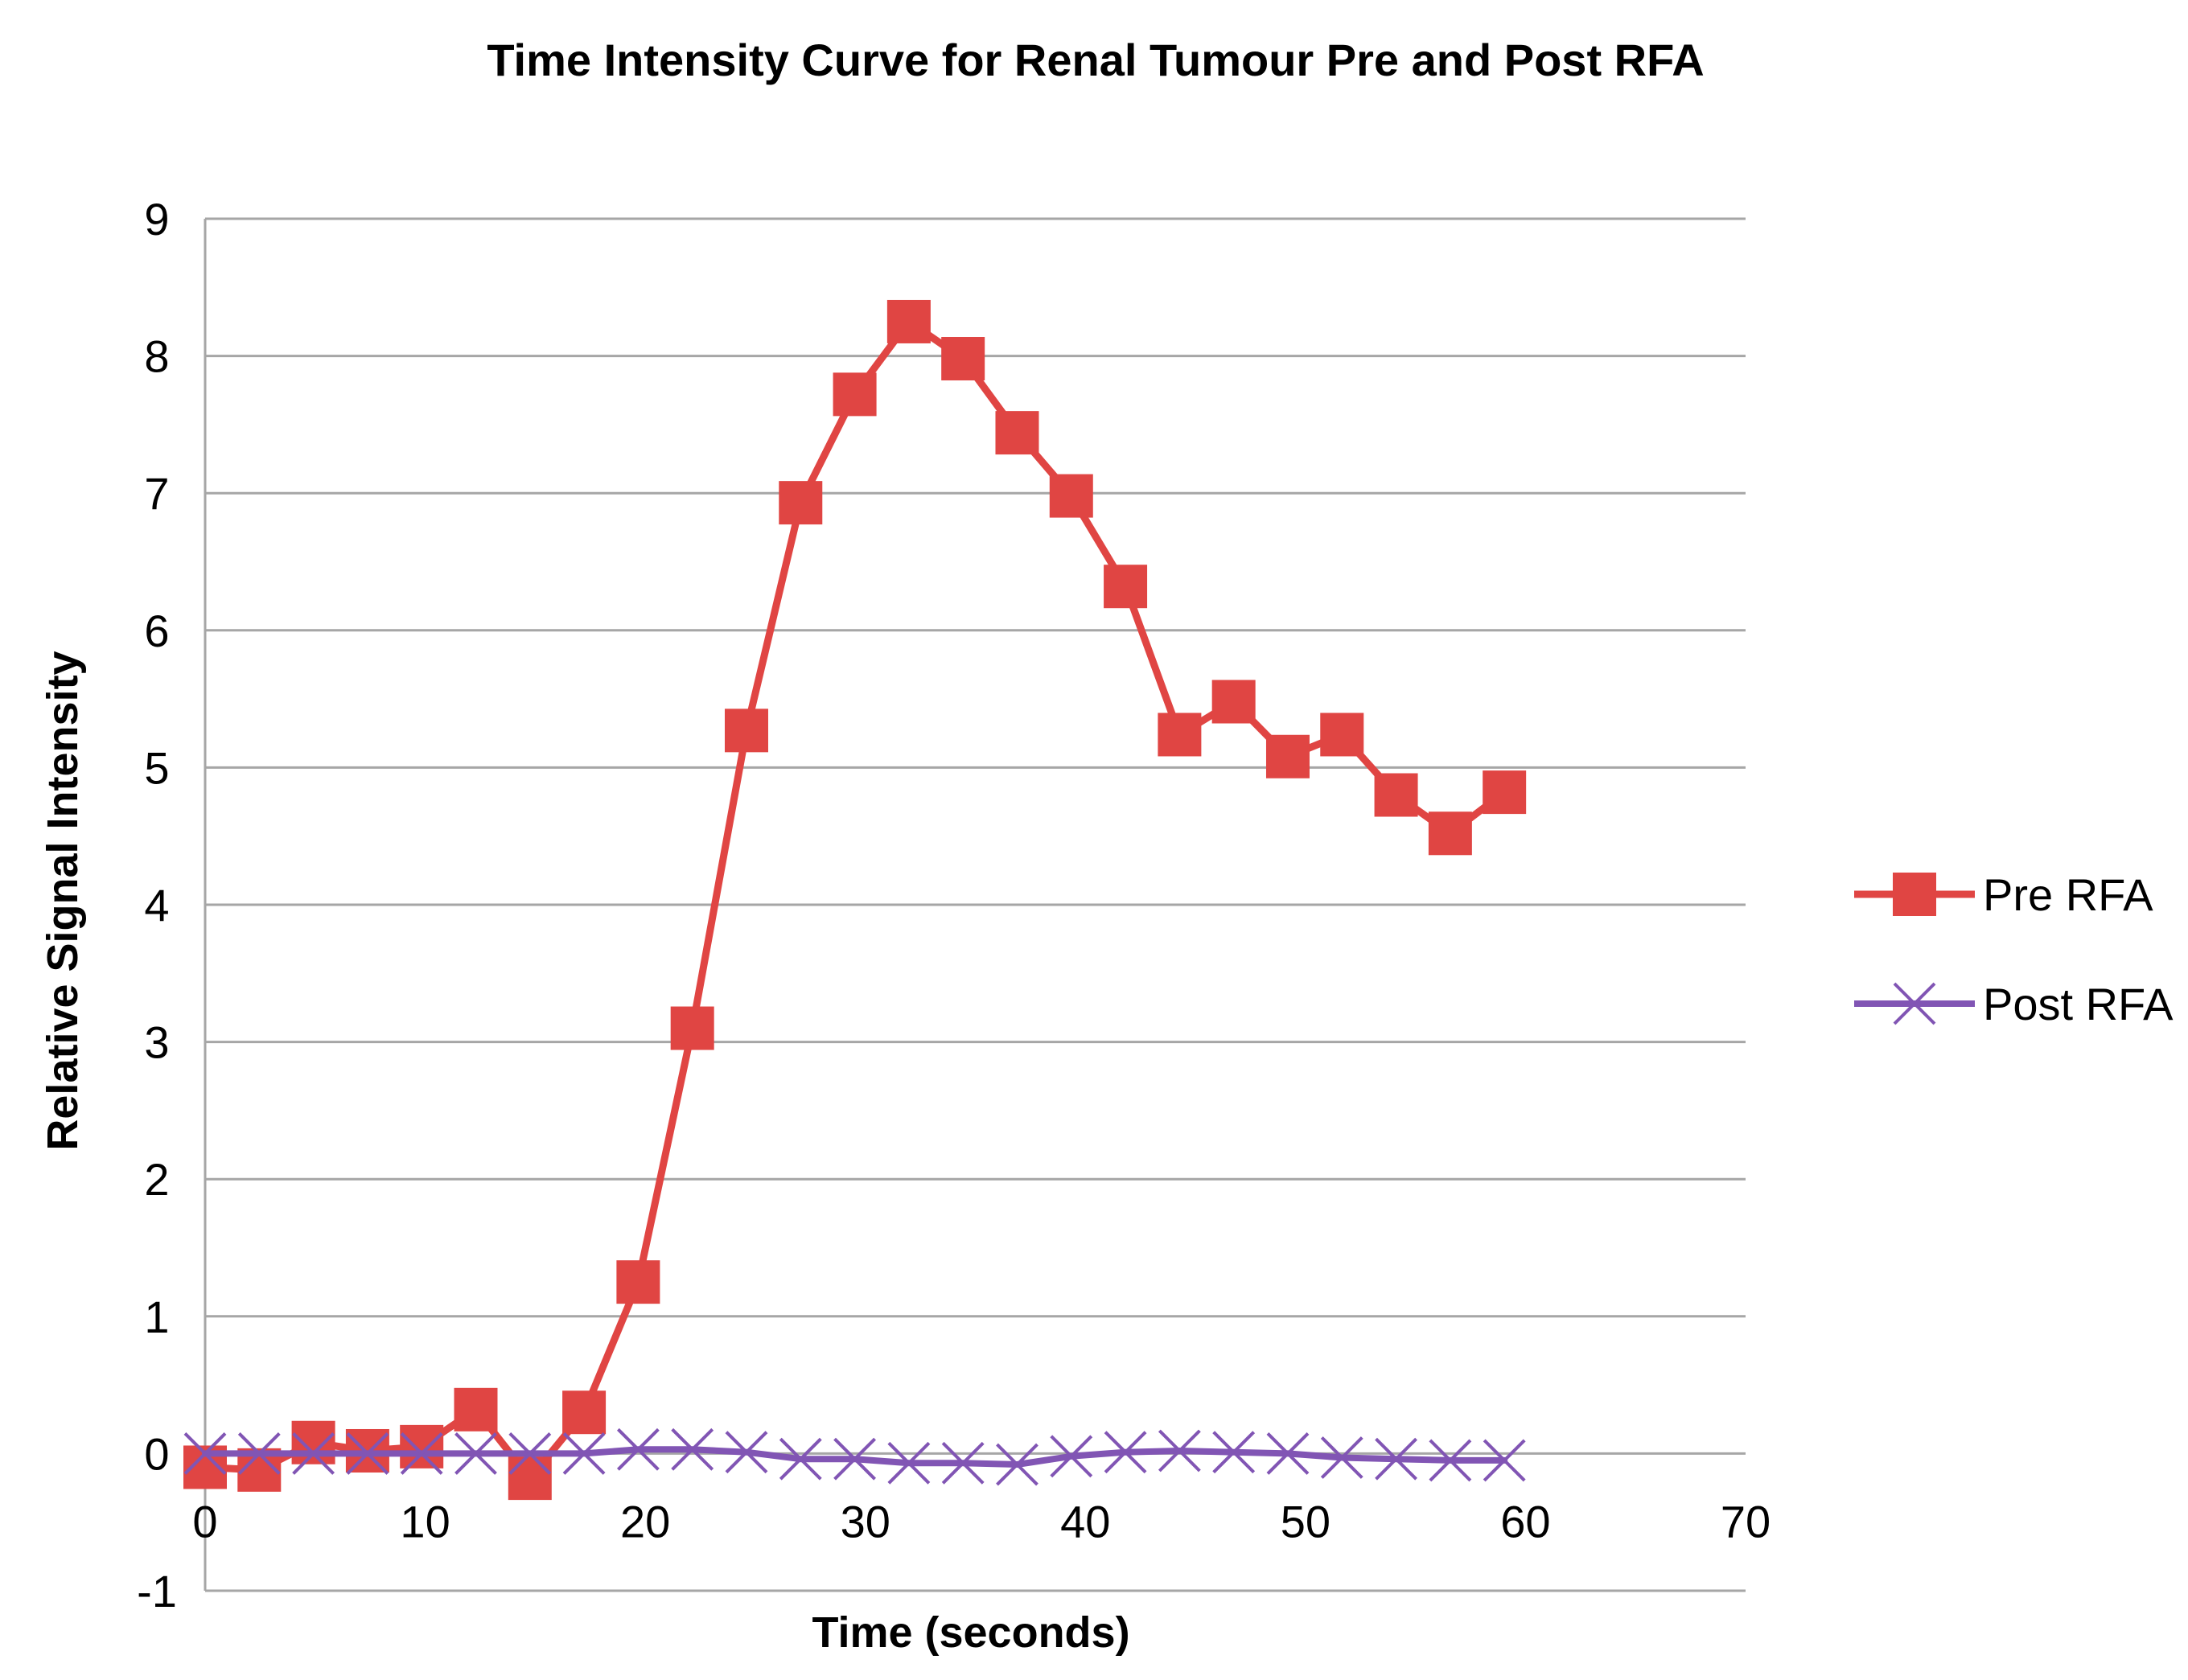 The height and width of the screenshot is (1680, 2188). What do you see at coordinates (204, 1522) in the screenshot?
I see `x-tick-label: 0` at bounding box center [204, 1522].